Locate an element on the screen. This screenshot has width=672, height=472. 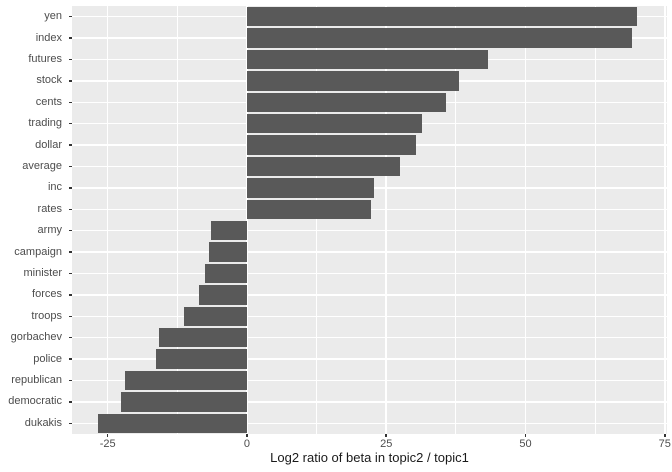
gridline-vertical-major--25 is located at coordinates (107, 220).